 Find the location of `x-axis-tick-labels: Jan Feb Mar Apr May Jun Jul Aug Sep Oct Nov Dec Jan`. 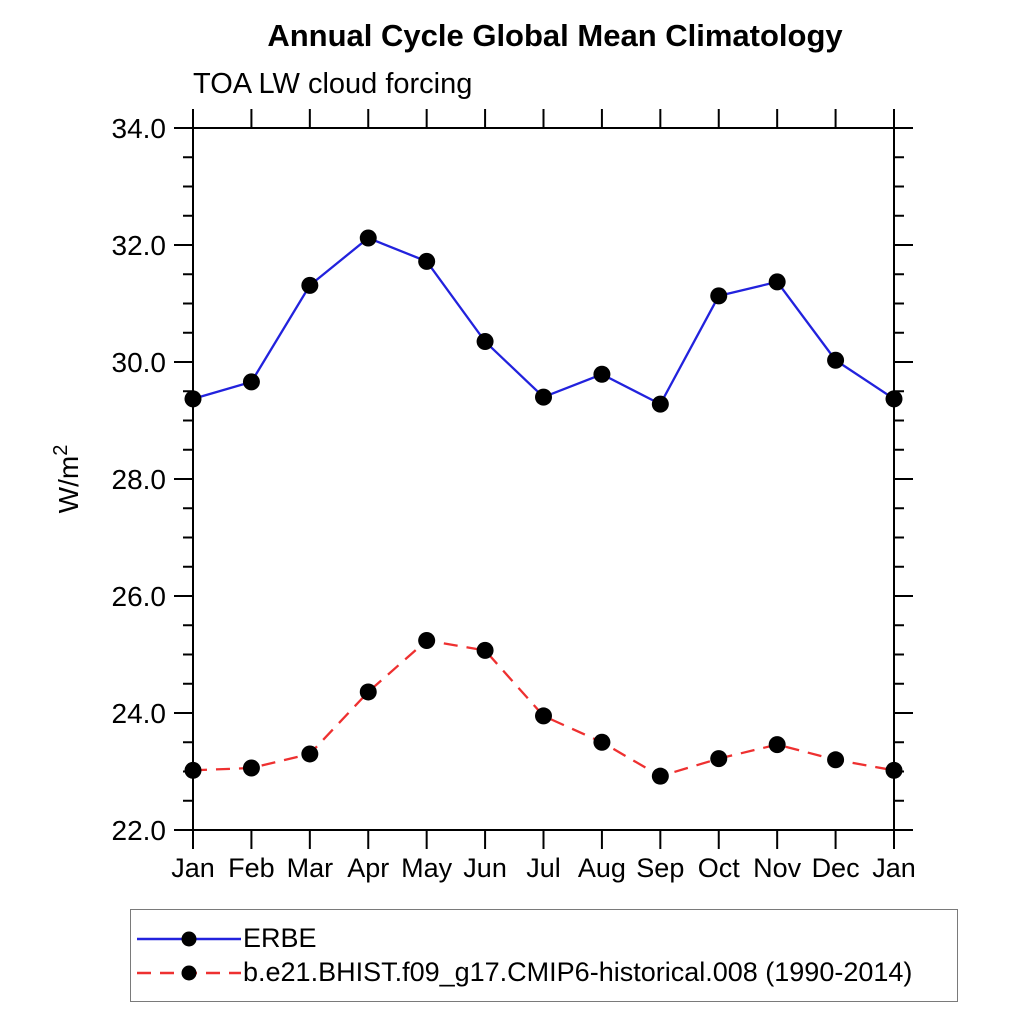

x-axis-tick-labels: Jan Feb Mar Apr May Jun Jul Aug Sep Oct Nov Dec Jan is located at coordinates (543, 868).